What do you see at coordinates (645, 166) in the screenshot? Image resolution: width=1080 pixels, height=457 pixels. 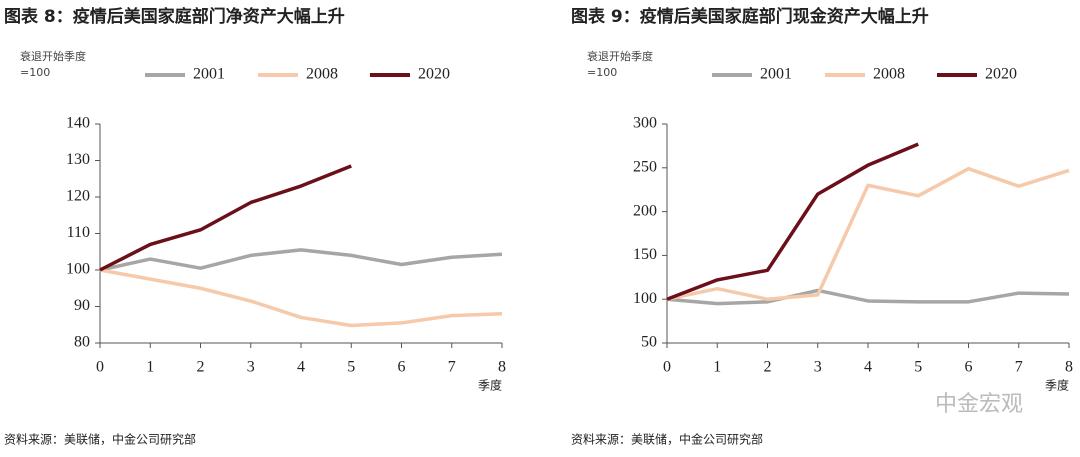 I see `y-tick-label: 250` at bounding box center [645, 166].